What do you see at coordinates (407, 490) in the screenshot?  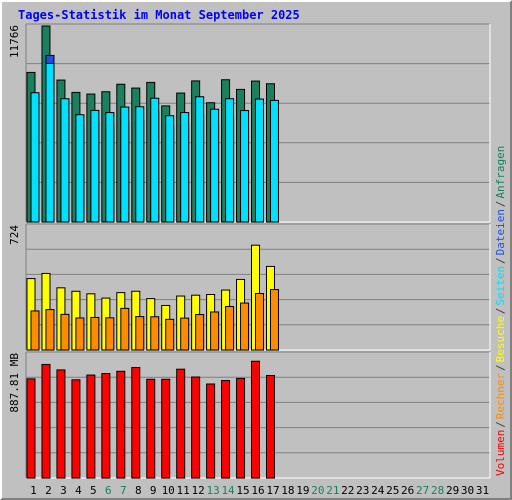 I see `day-label: 26` at bounding box center [407, 490].